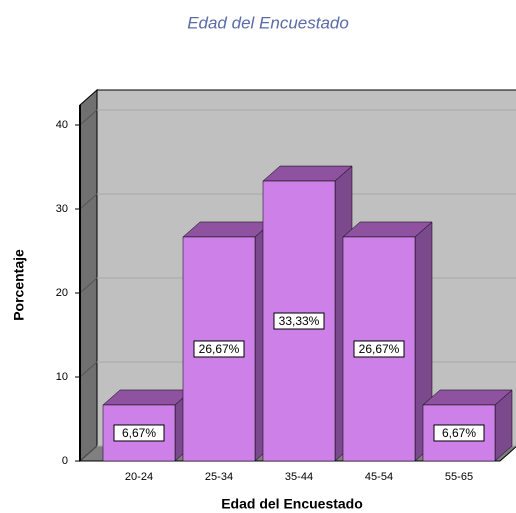  What do you see at coordinates (62, 293) in the screenshot?
I see `y-tick-label: 20` at bounding box center [62, 293].